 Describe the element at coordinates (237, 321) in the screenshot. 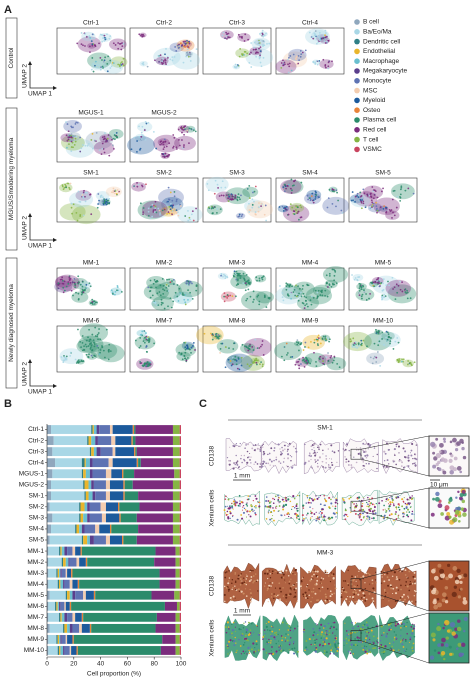

I see `sample-title: MM-8` at that location.